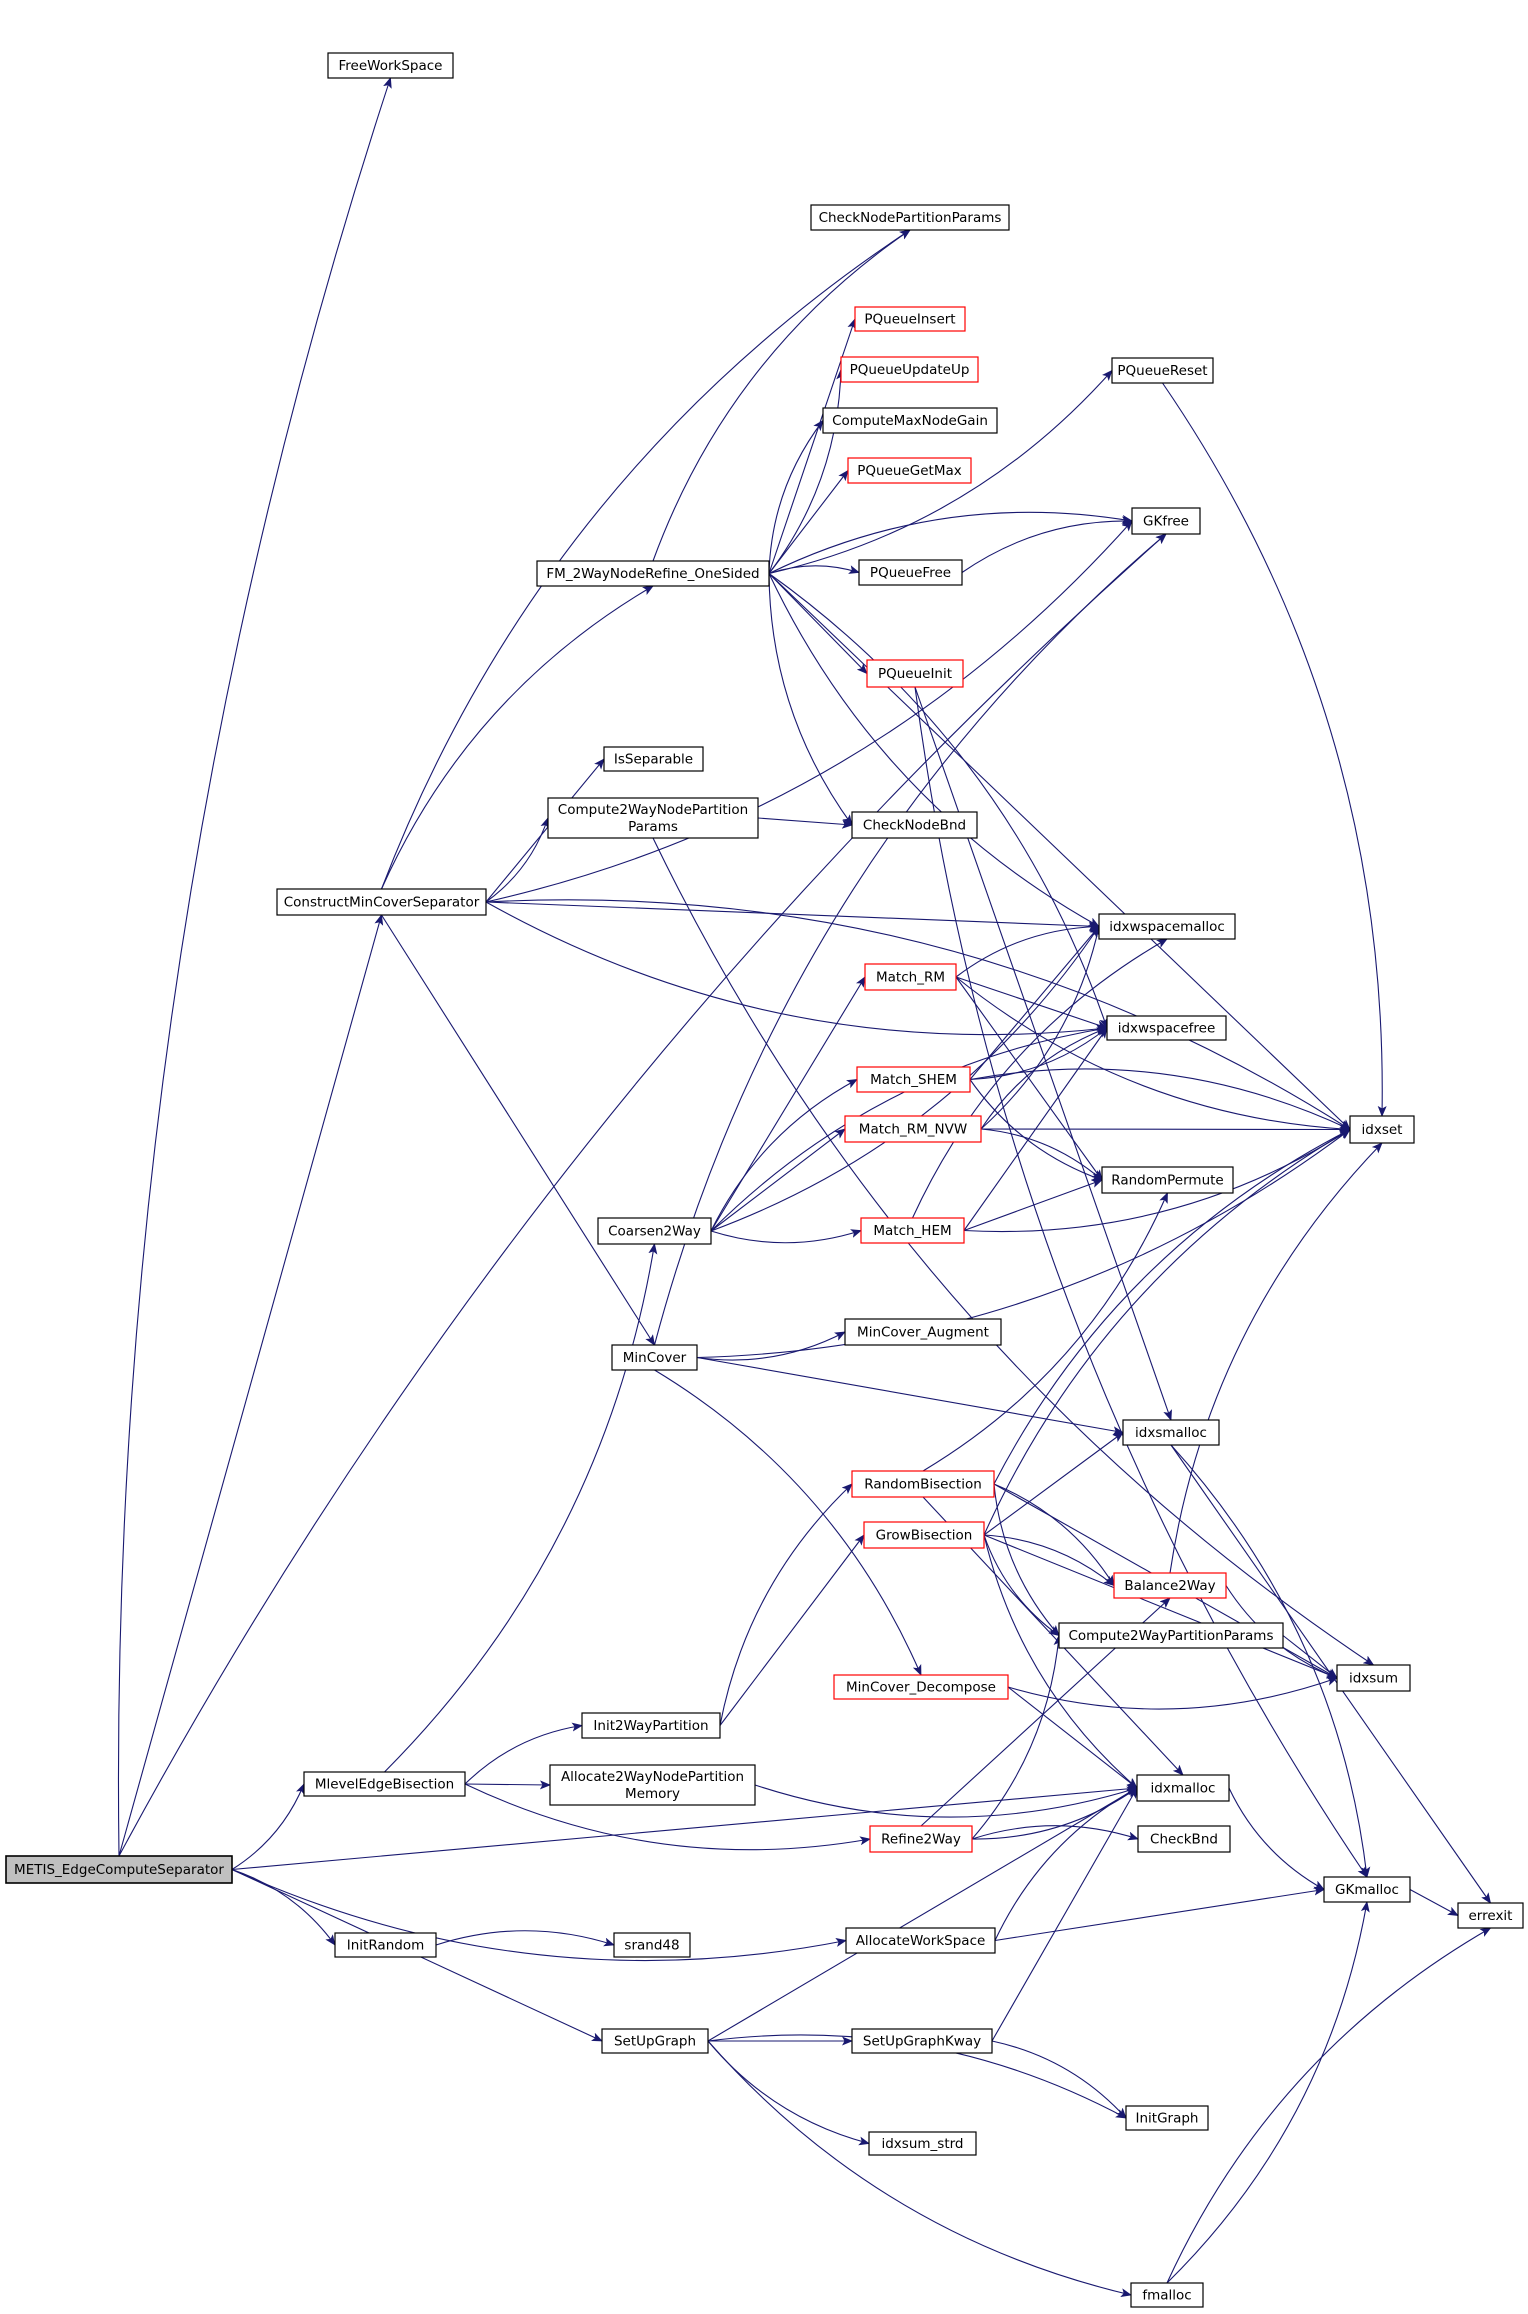 This screenshot has height=2314, width=1528. I want to click on node-gkfree: GKfree, so click(1166, 521).